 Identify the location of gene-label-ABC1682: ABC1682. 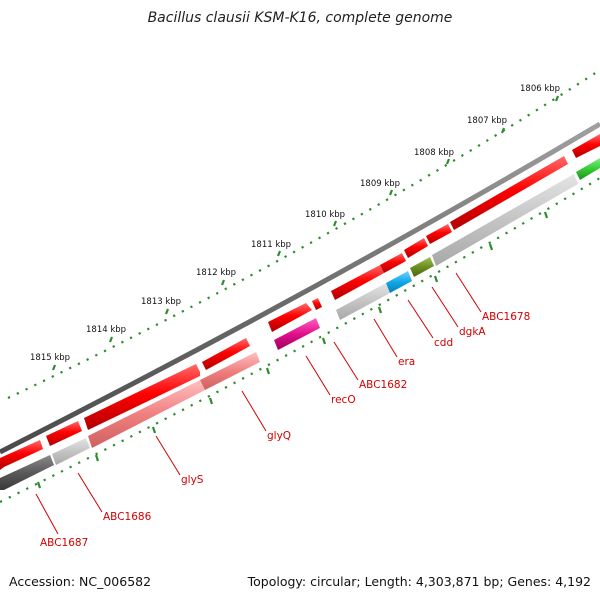
(383, 385).